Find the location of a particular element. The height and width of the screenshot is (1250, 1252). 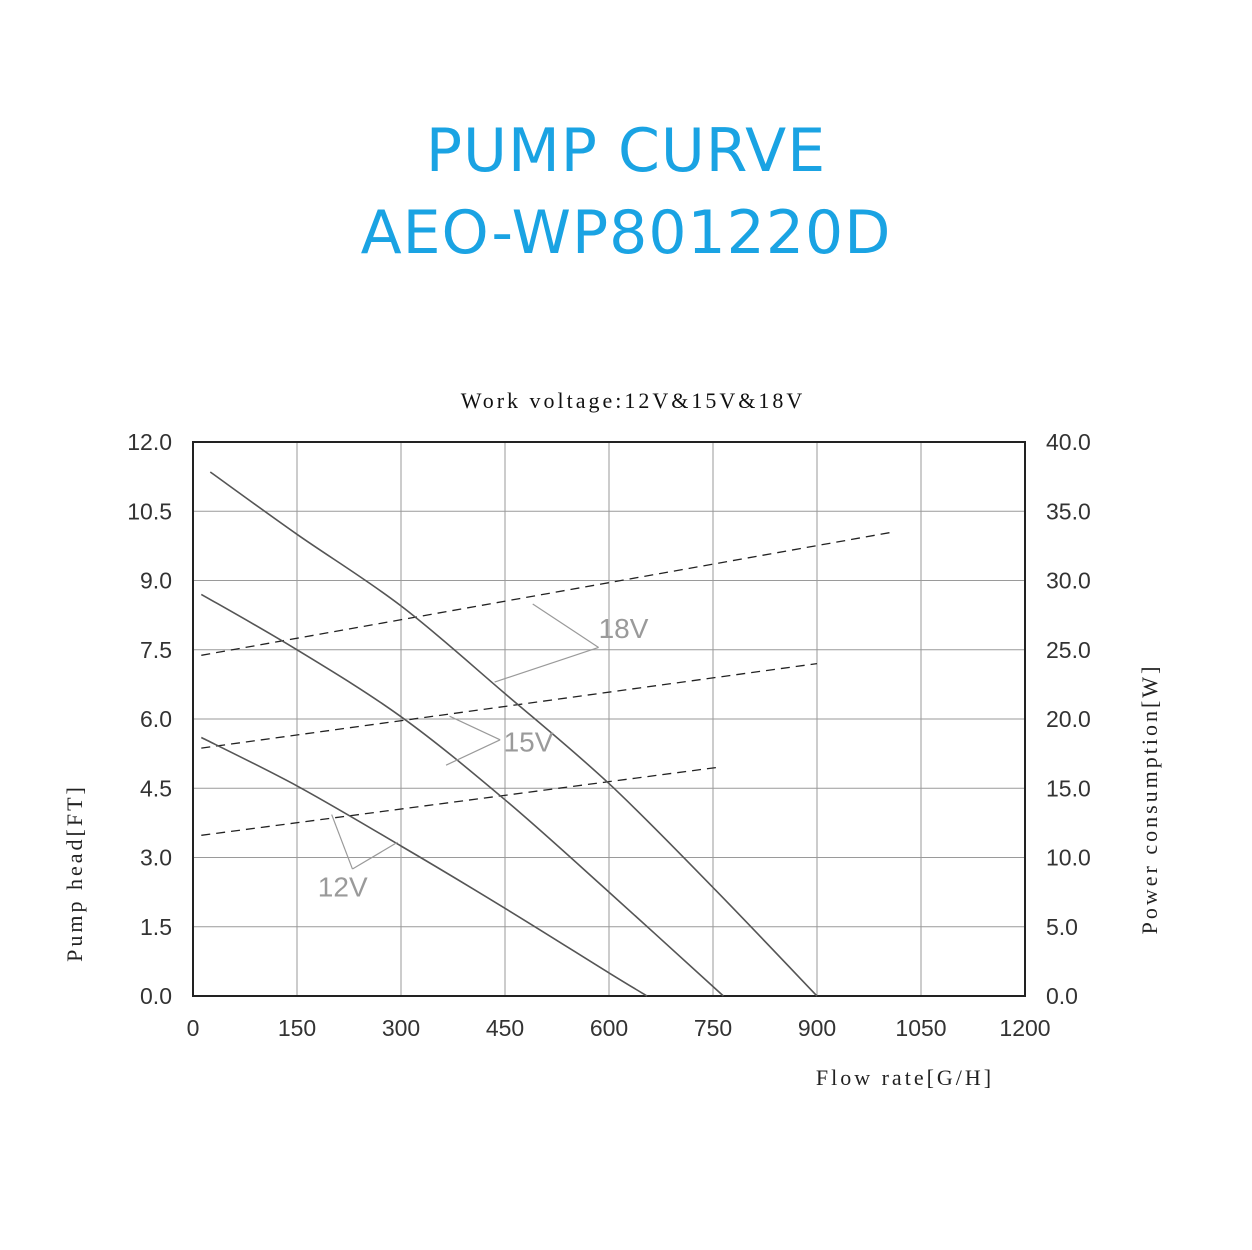

series-label-18v: 18V is located at coordinates (624, 628).